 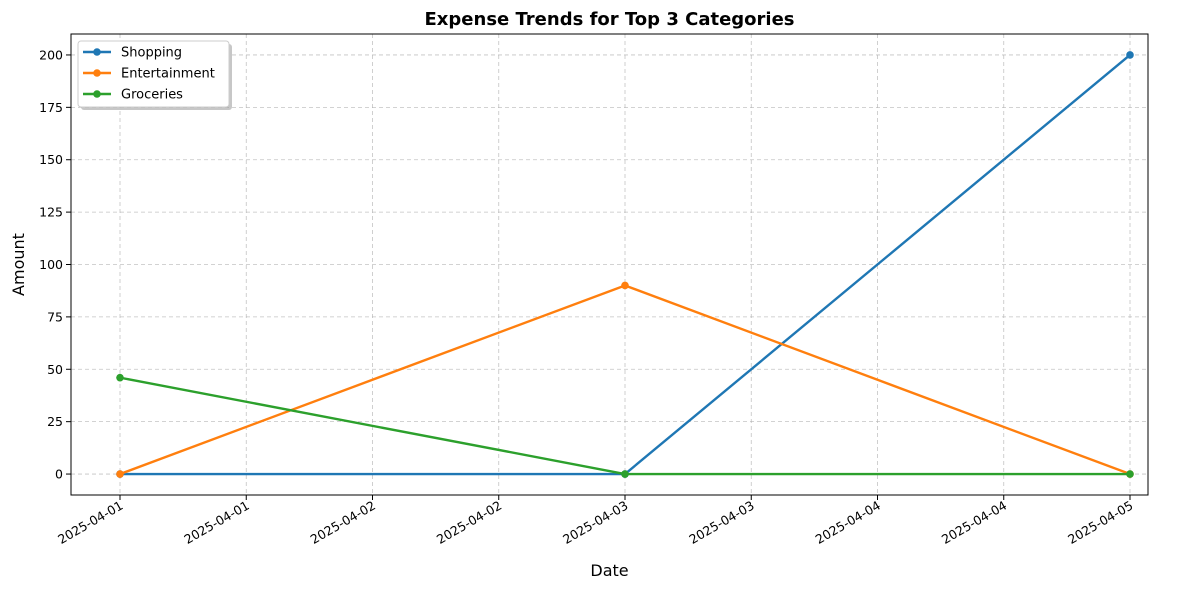 I want to click on y-tick-label: 175, so click(x=51, y=107).